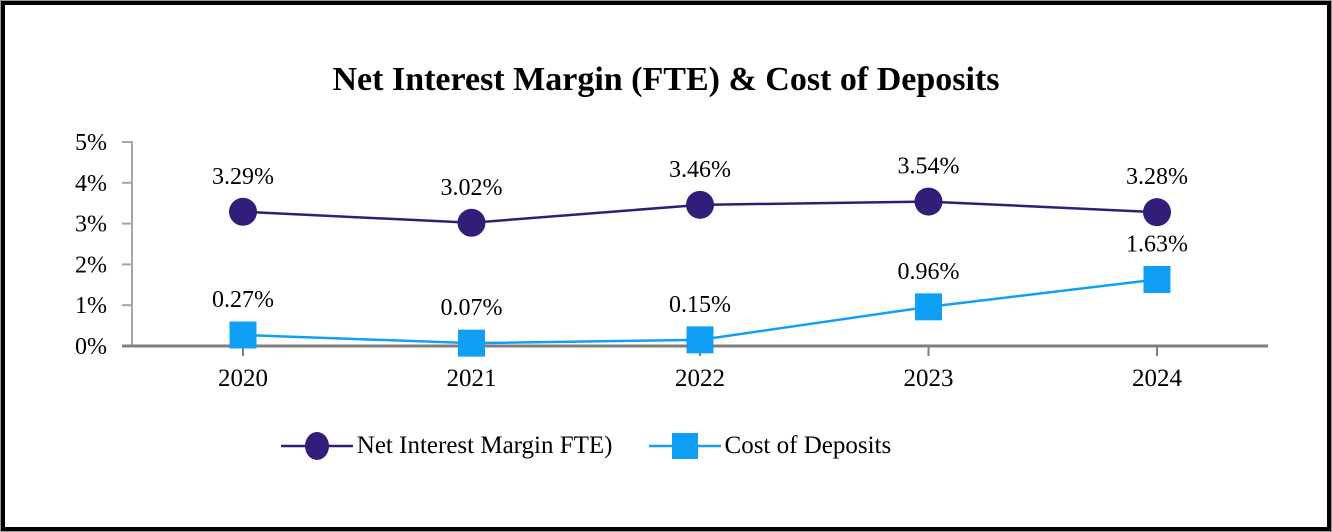 Image resolution: width=1332 pixels, height=532 pixels. Describe the element at coordinates (91, 306) in the screenshot. I see `y-axis-tick-label: 1%` at that location.